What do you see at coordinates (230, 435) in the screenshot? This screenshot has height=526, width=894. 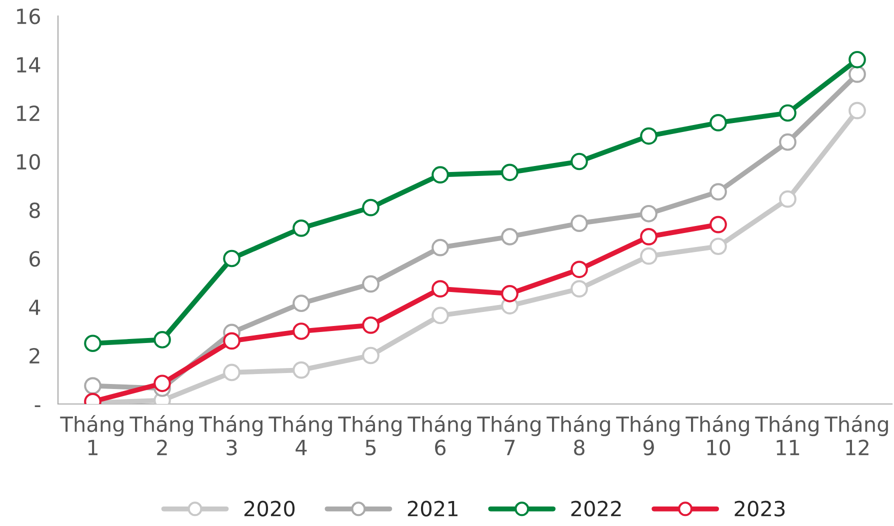 I see `x-tick-label: Tháng 3` at bounding box center [230, 435].